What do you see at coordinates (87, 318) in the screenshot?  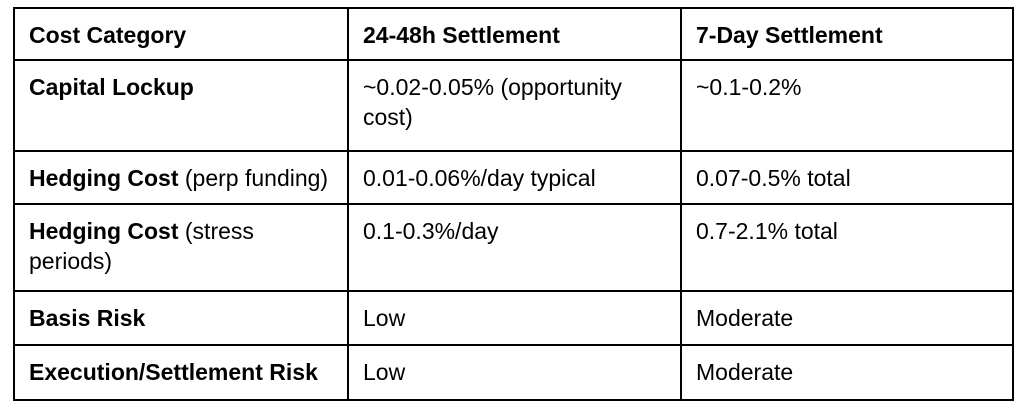 I see `category-name: Basis Risk` at bounding box center [87, 318].